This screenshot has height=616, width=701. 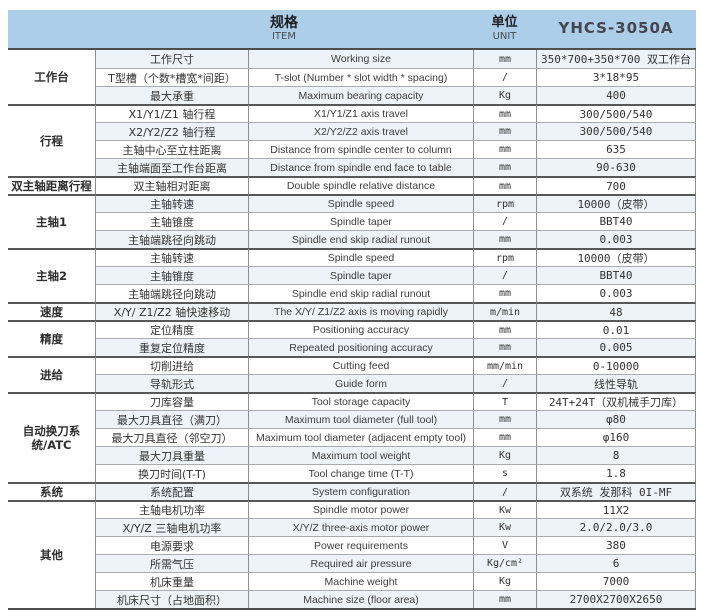 I want to click on desc-cell: Maximum tool weight, so click(x=360, y=455).